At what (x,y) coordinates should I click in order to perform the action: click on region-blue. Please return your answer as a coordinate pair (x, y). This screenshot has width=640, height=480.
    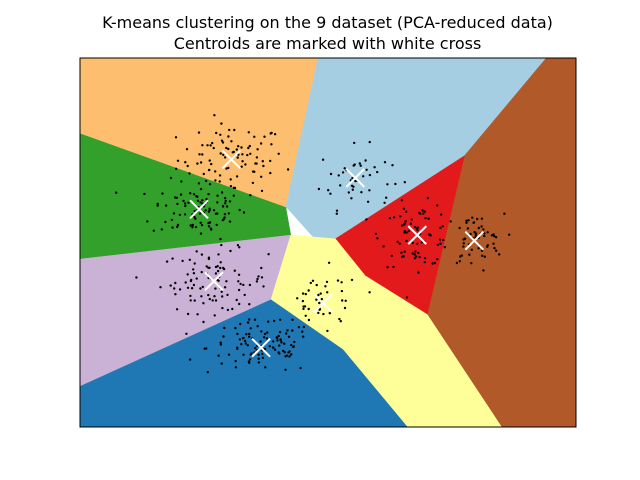
    Looking at the image, I should click on (244, 363).